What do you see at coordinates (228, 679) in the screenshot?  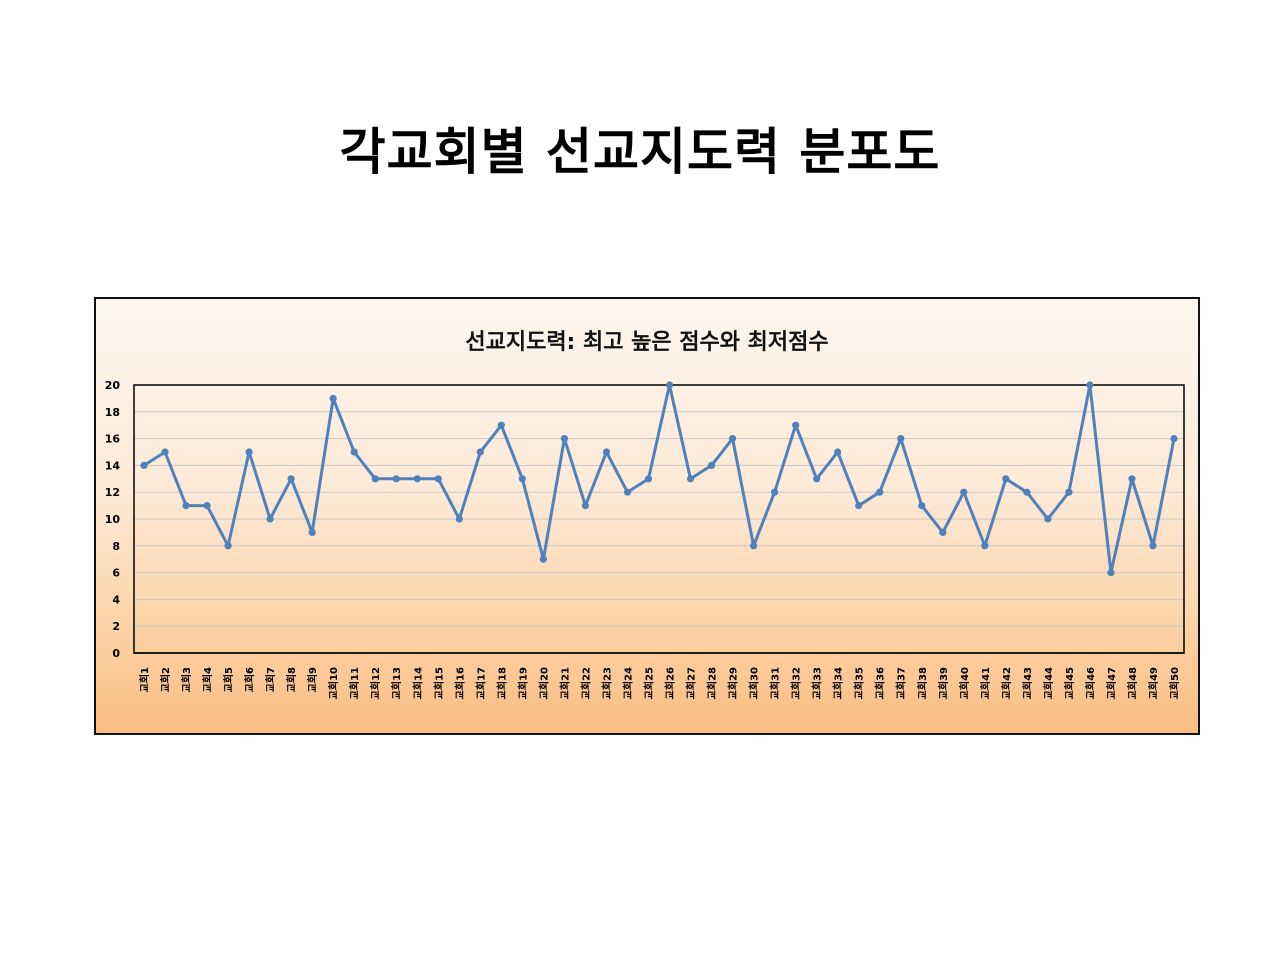 I see `x-tick-label: 교회5` at bounding box center [228, 679].